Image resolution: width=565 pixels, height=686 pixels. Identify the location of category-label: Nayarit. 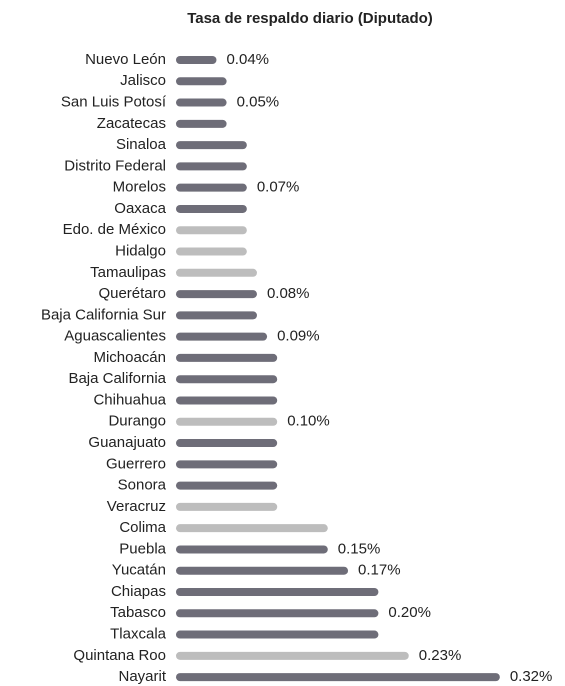
(142, 676).